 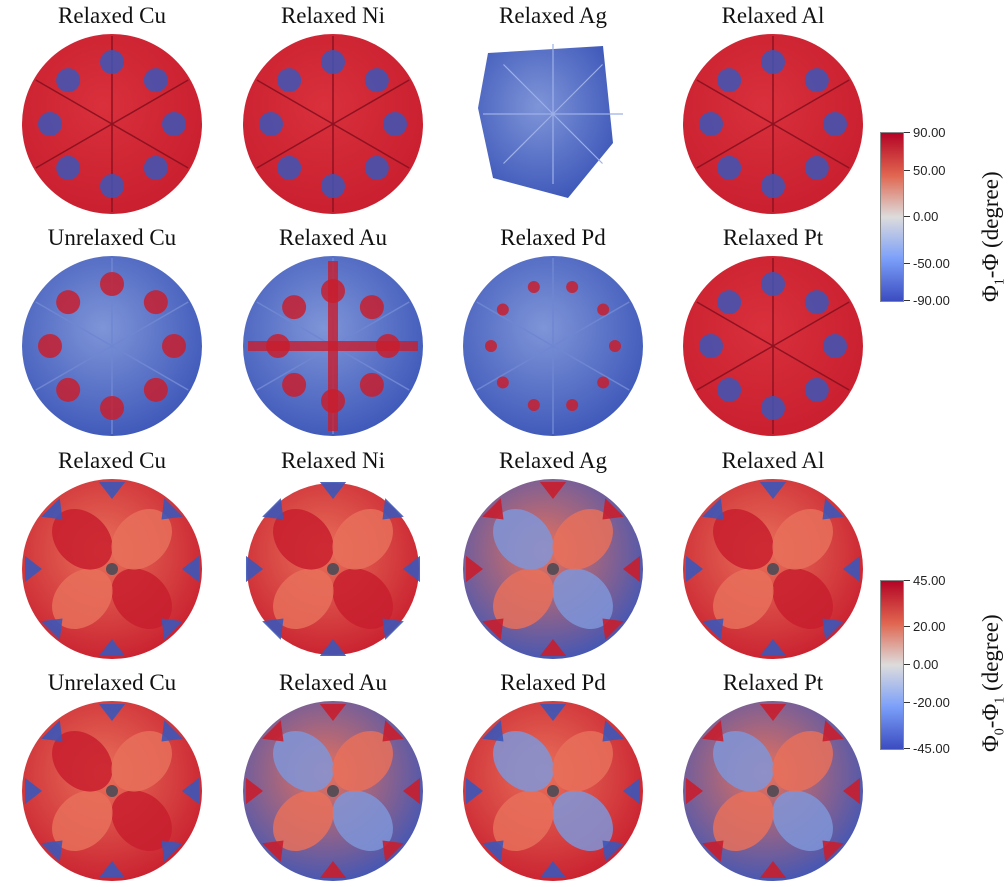 I want to click on colorbar-top-tick: 0.00, so click(x=926, y=216).